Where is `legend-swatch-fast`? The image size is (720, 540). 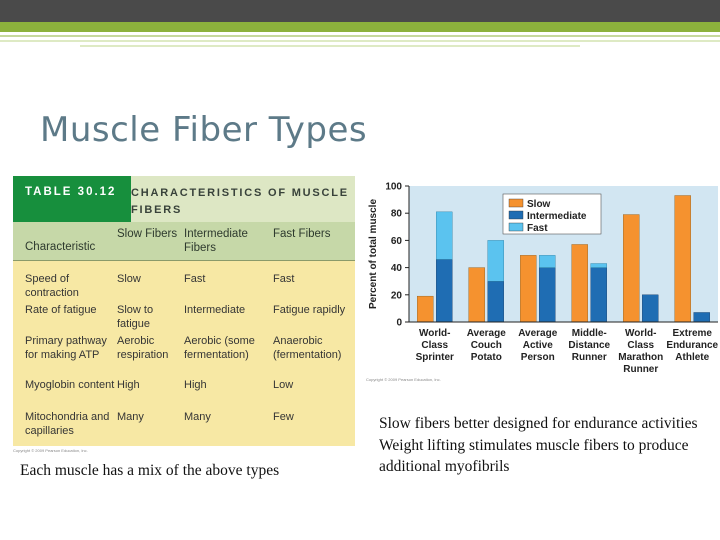 legend-swatch-fast is located at coordinates (516, 227).